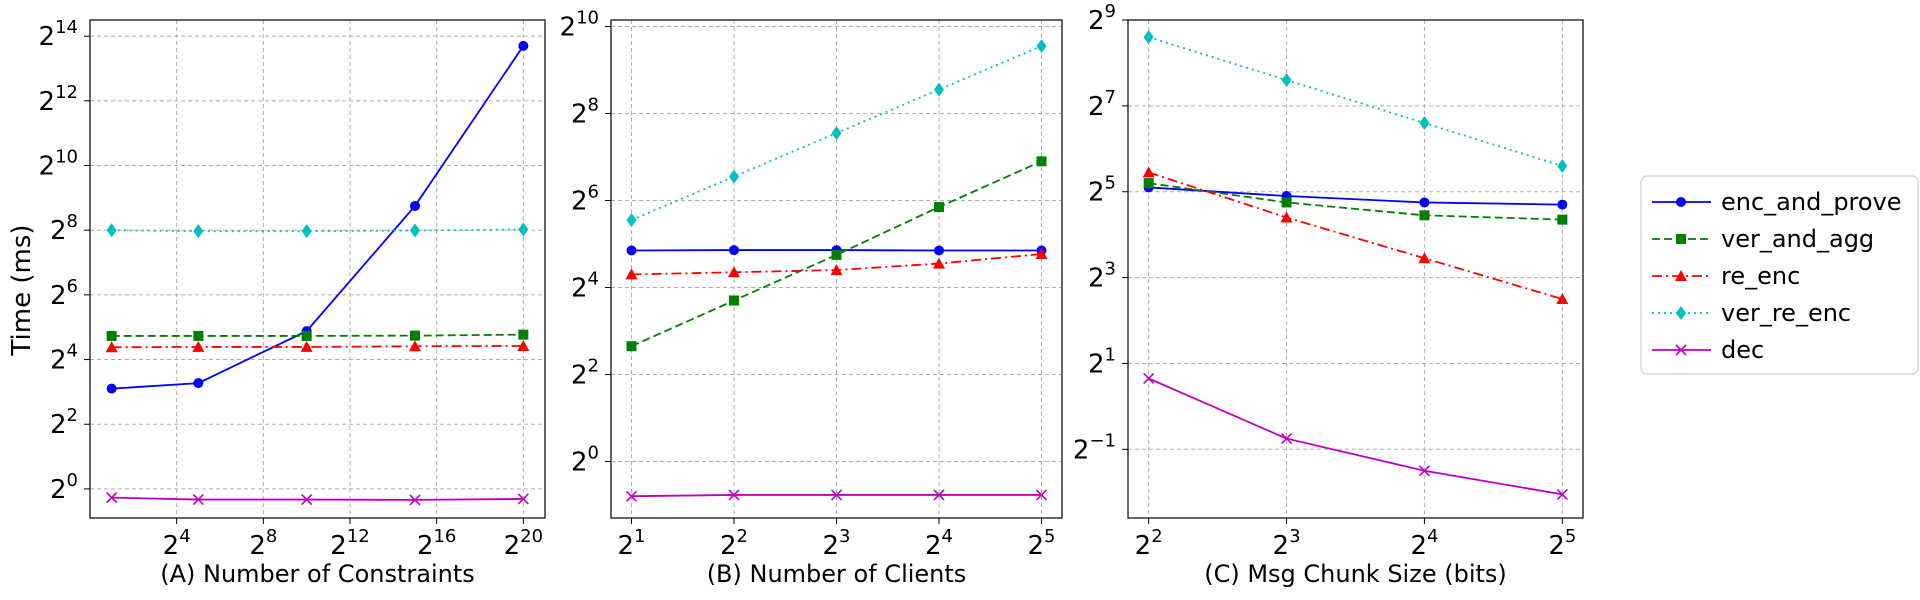 Image resolution: width=1920 pixels, height=600 pixels. I want to click on y-tick-label: 214, so click(58, 34).